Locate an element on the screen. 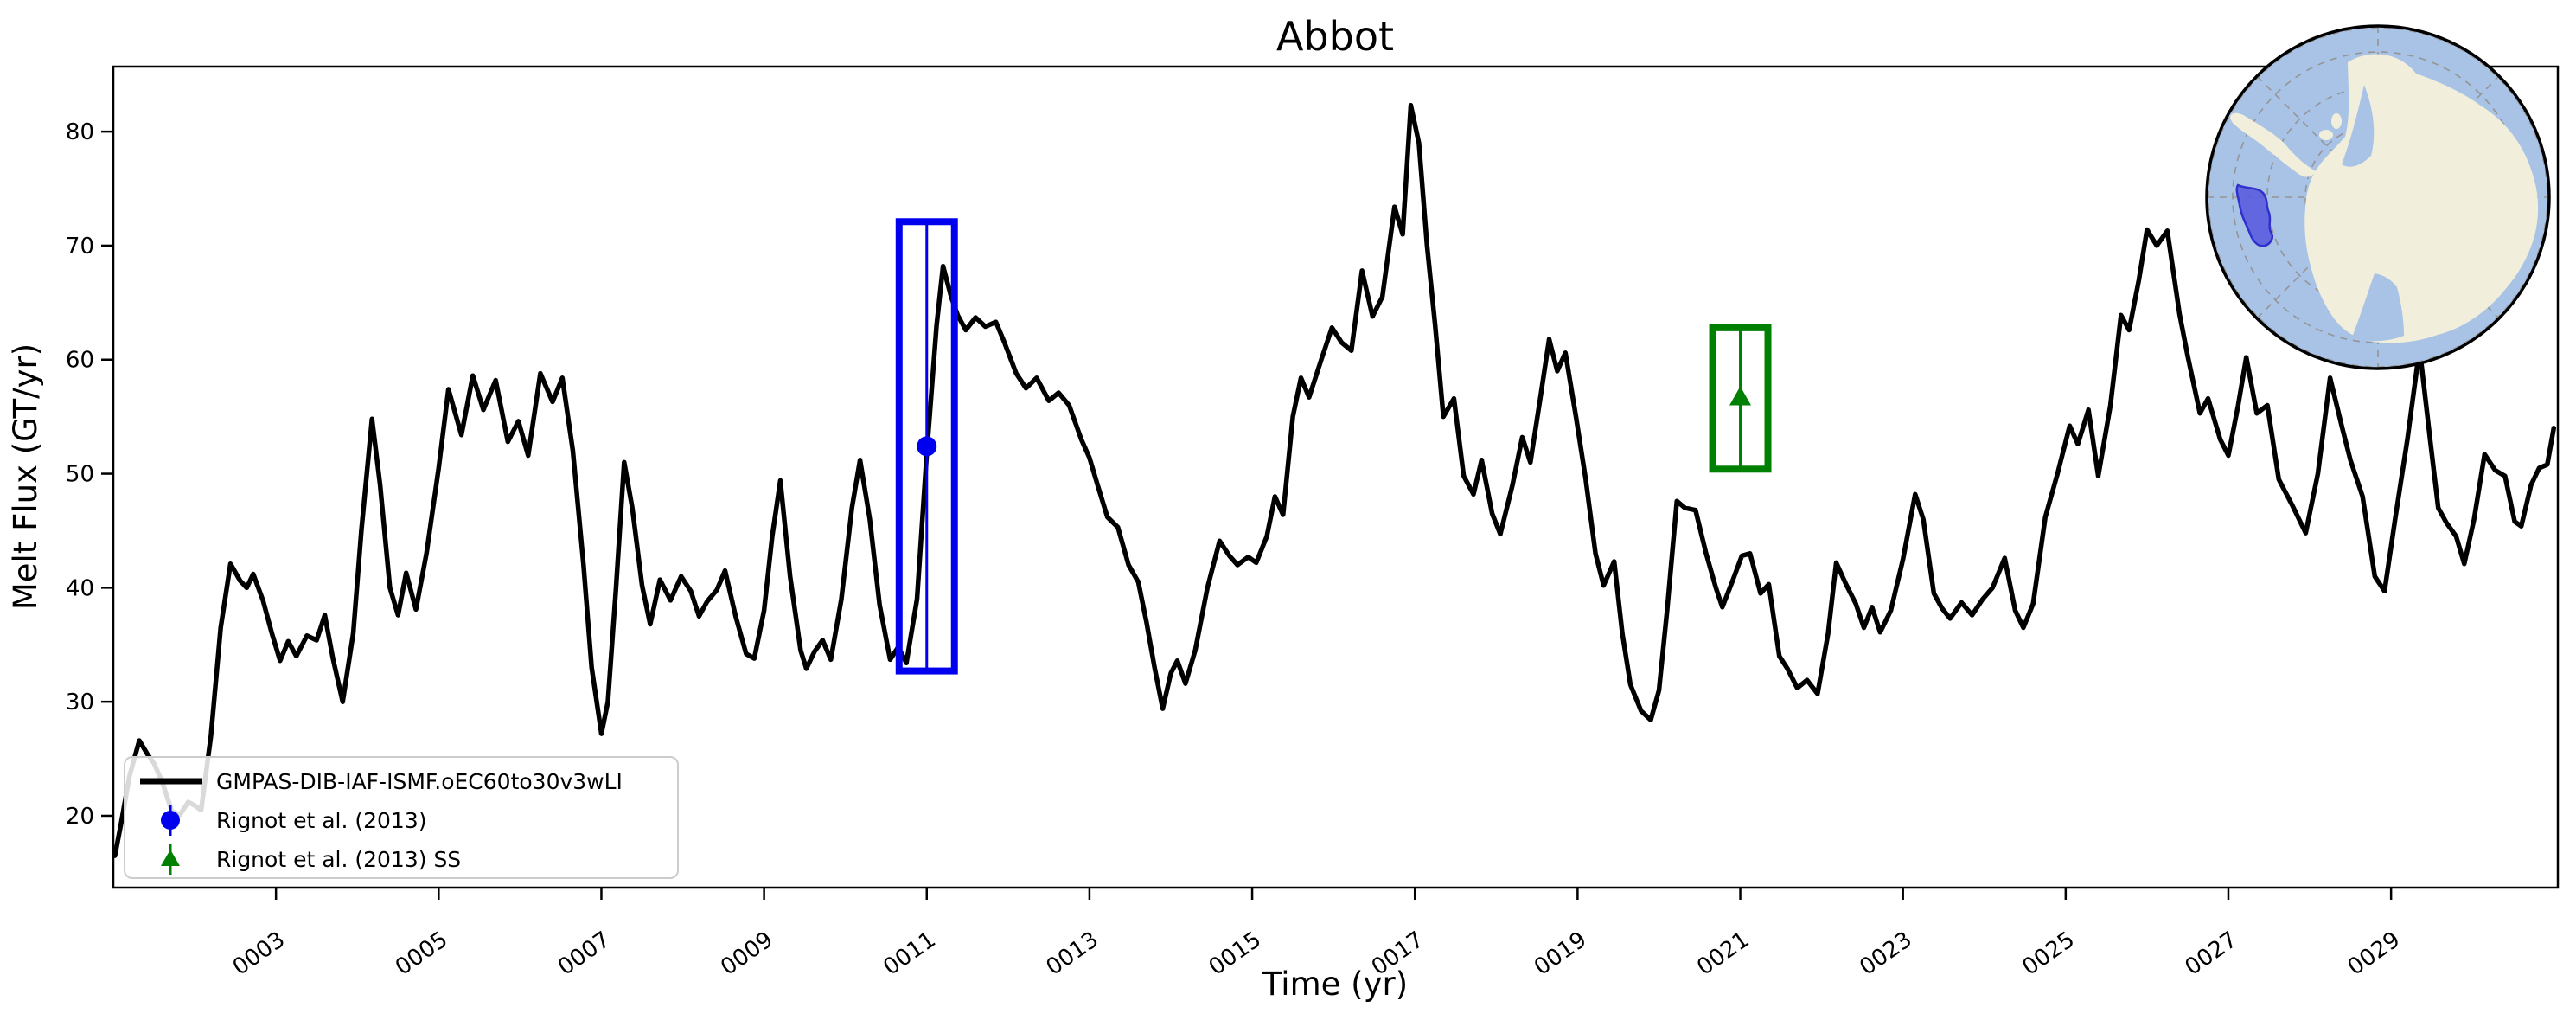  legend-label-rignot: Rignot et al. (2013) is located at coordinates (321, 820).